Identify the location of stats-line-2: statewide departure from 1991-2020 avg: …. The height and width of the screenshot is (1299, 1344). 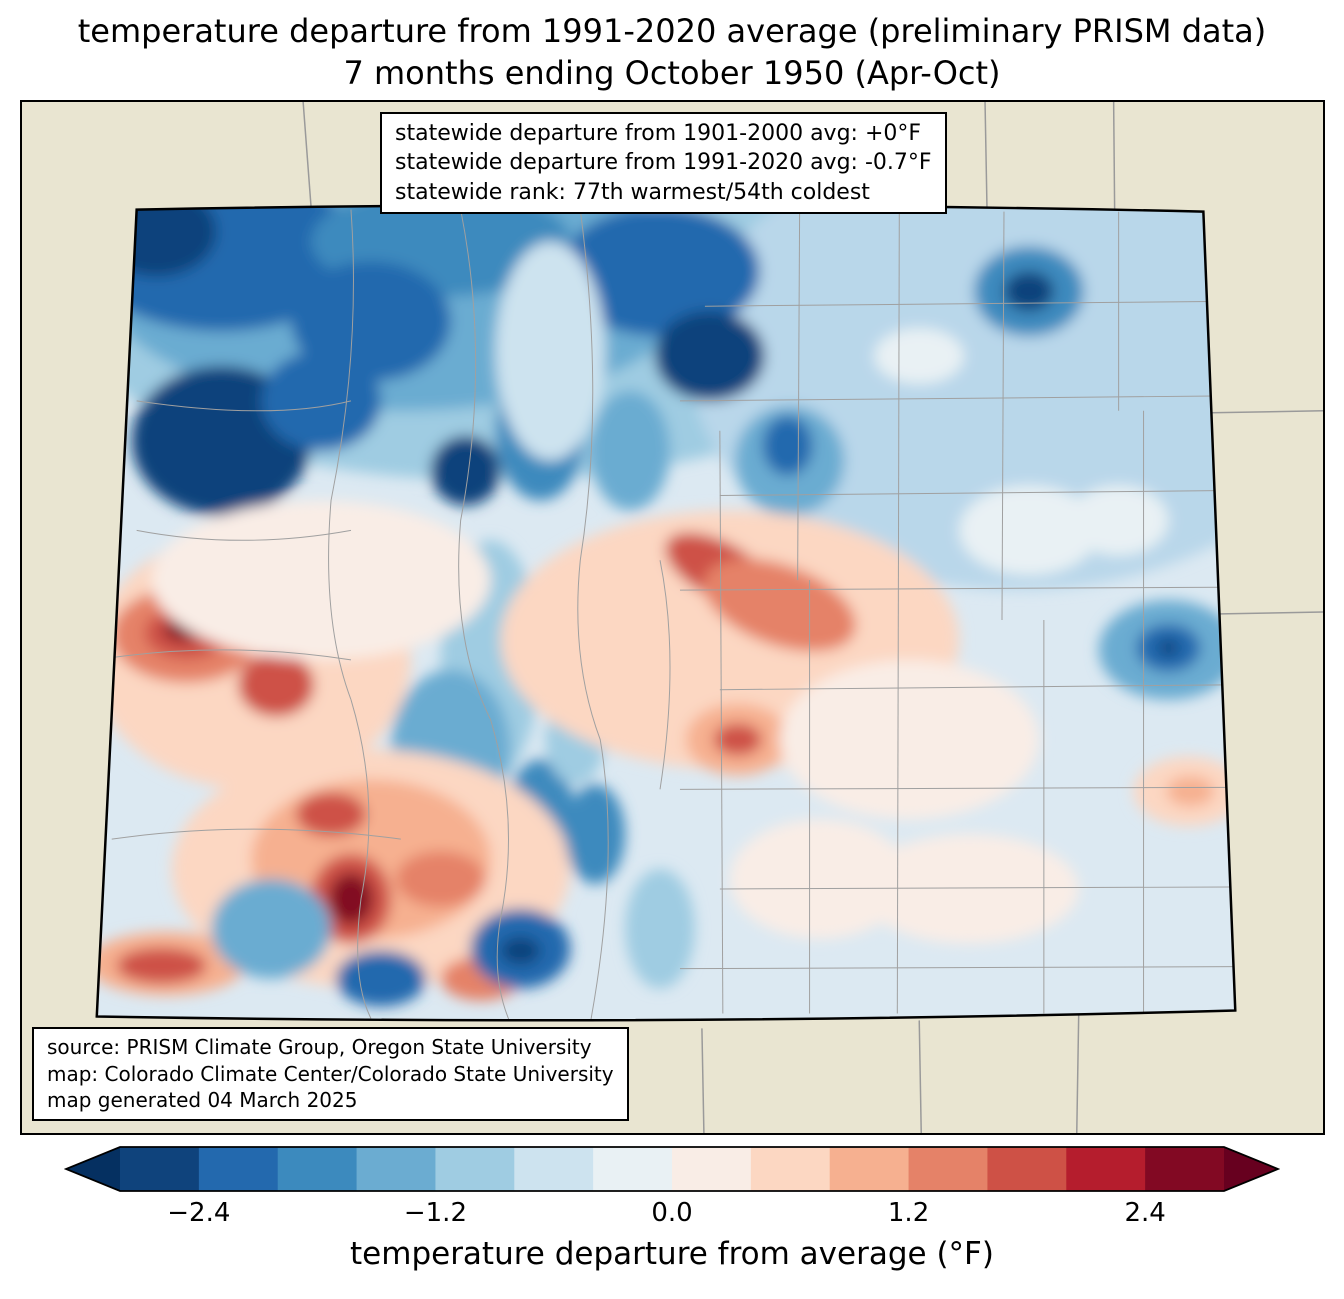
(663, 163).